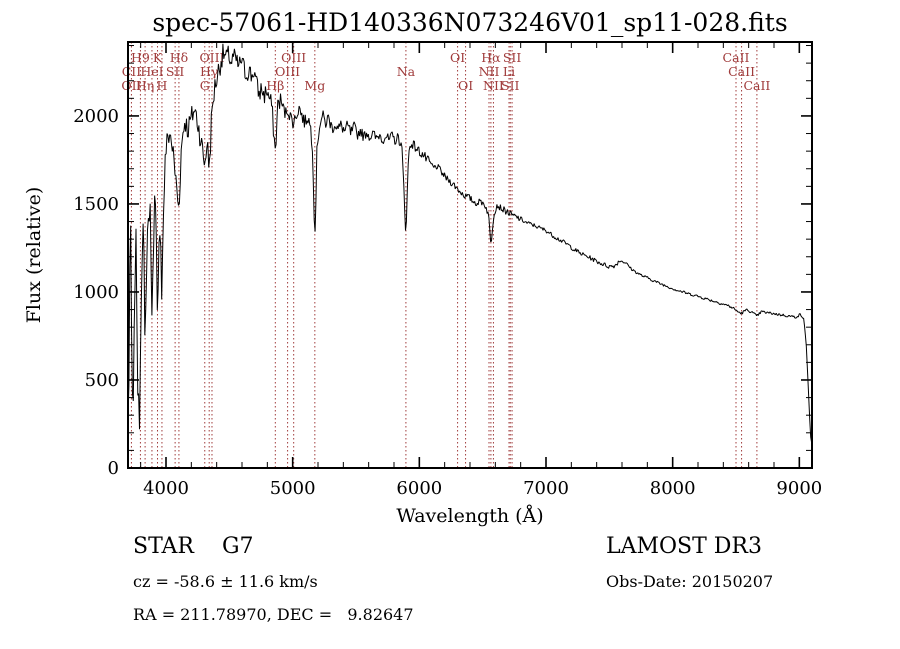 The width and height of the screenshot is (900, 649). What do you see at coordinates (209, 71) in the screenshot?
I see `marker-label-Hγ: Hγ` at bounding box center [209, 71].